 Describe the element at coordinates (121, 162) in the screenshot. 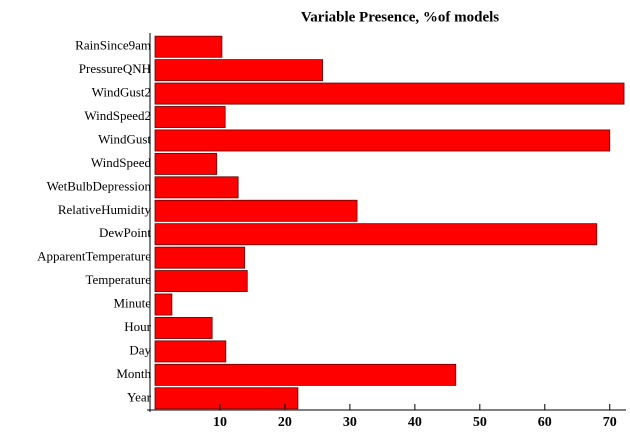

I see `y-tick-label: WindSpeed` at that location.